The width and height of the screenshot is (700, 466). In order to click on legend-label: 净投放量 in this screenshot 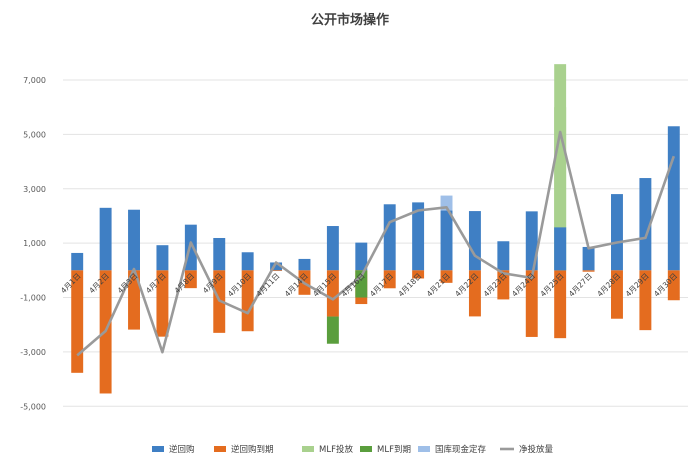, I will do `click(536, 449)`.